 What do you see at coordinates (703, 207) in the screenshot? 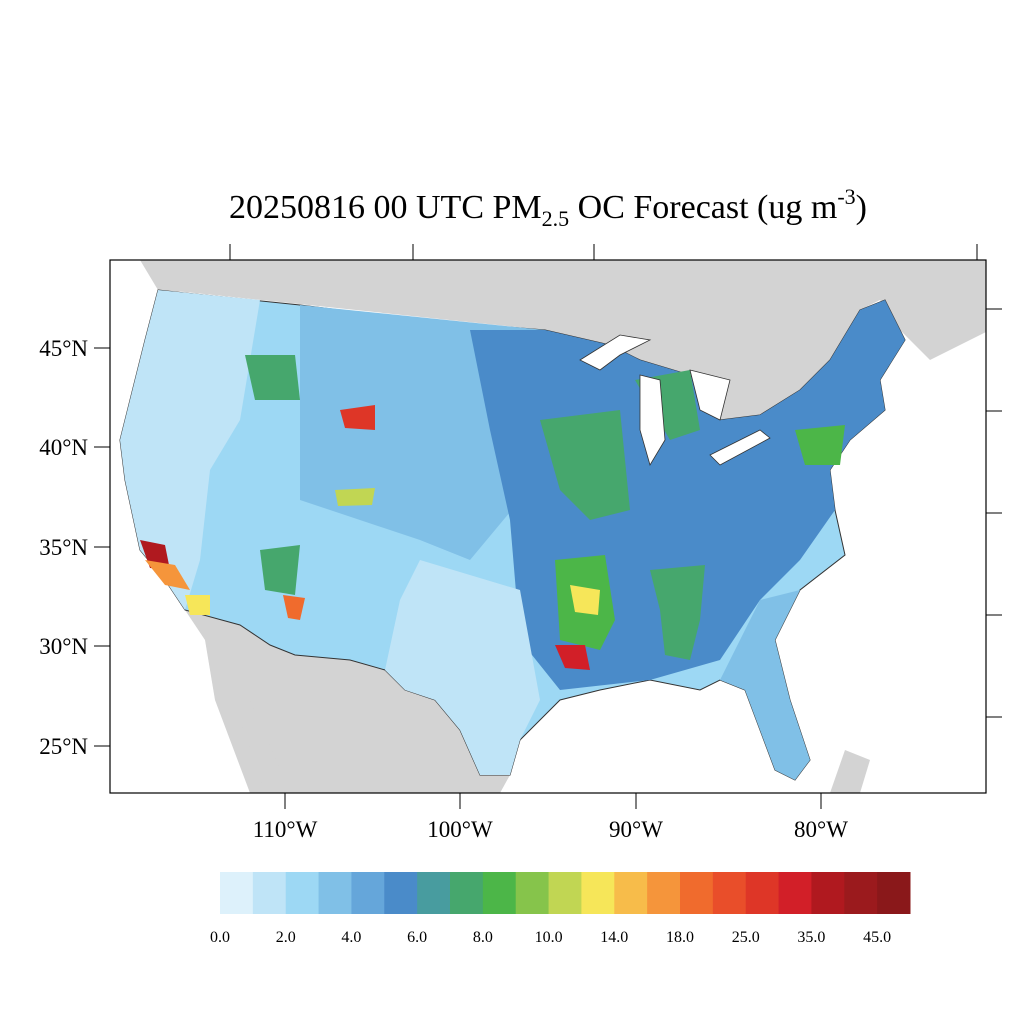
I see `title-middle: OC Forecast (ug m` at bounding box center [703, 207].